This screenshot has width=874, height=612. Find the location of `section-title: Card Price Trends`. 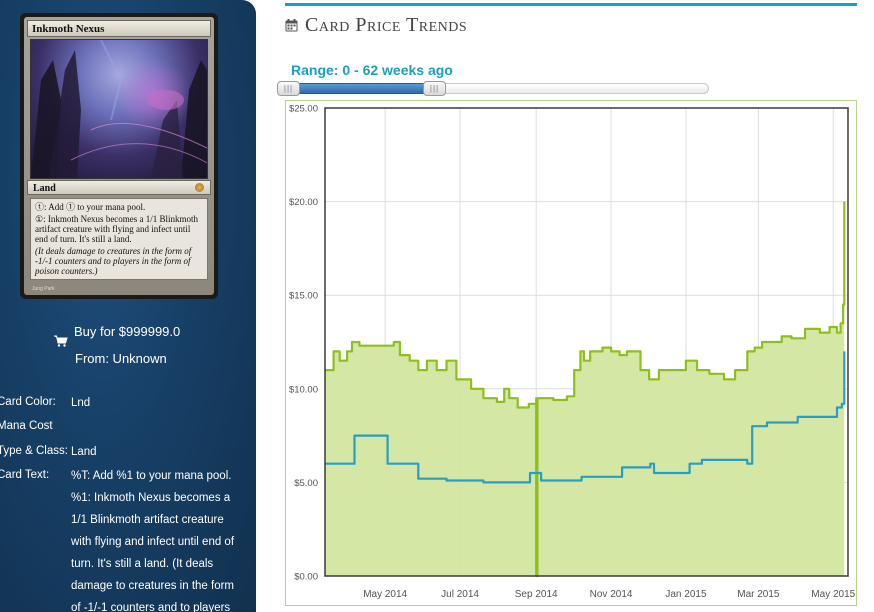

section-title: Card Price Trends is located at coordinates (376, 26).